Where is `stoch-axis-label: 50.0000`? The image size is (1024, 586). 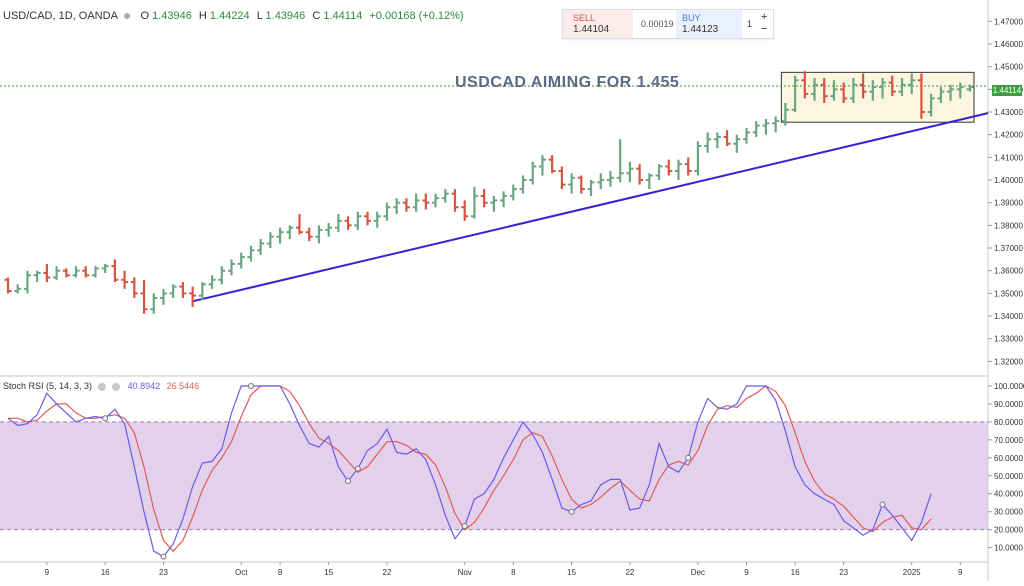 stoch-axis-label: 50.0000 is located at coordinates (1008, 476).